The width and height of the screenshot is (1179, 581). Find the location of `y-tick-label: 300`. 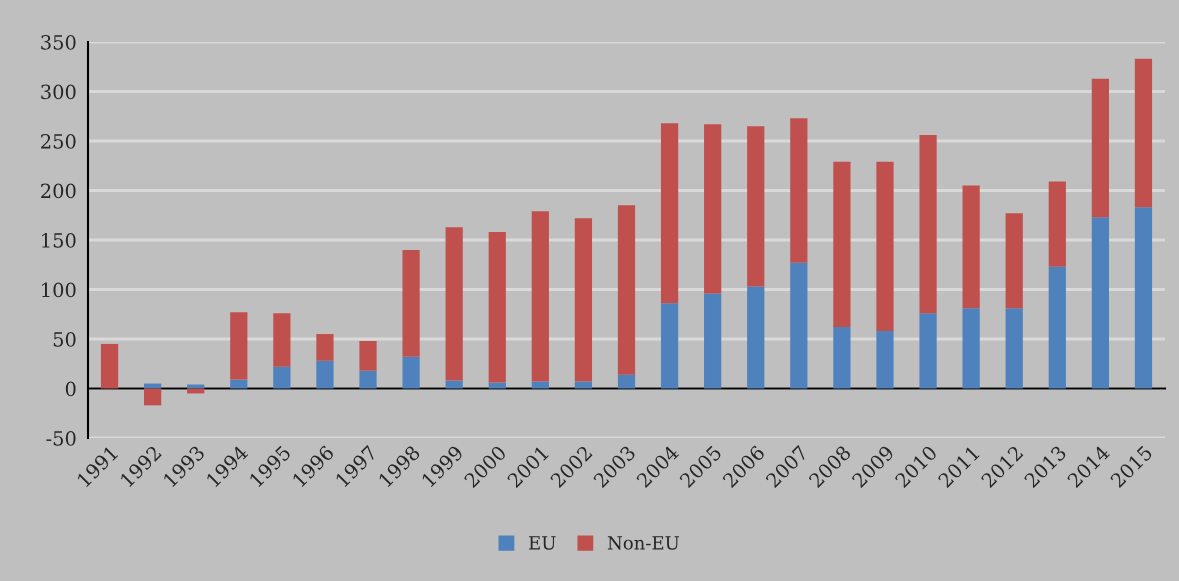

y-tick-label: 300 is located at coordinates (58, 92).